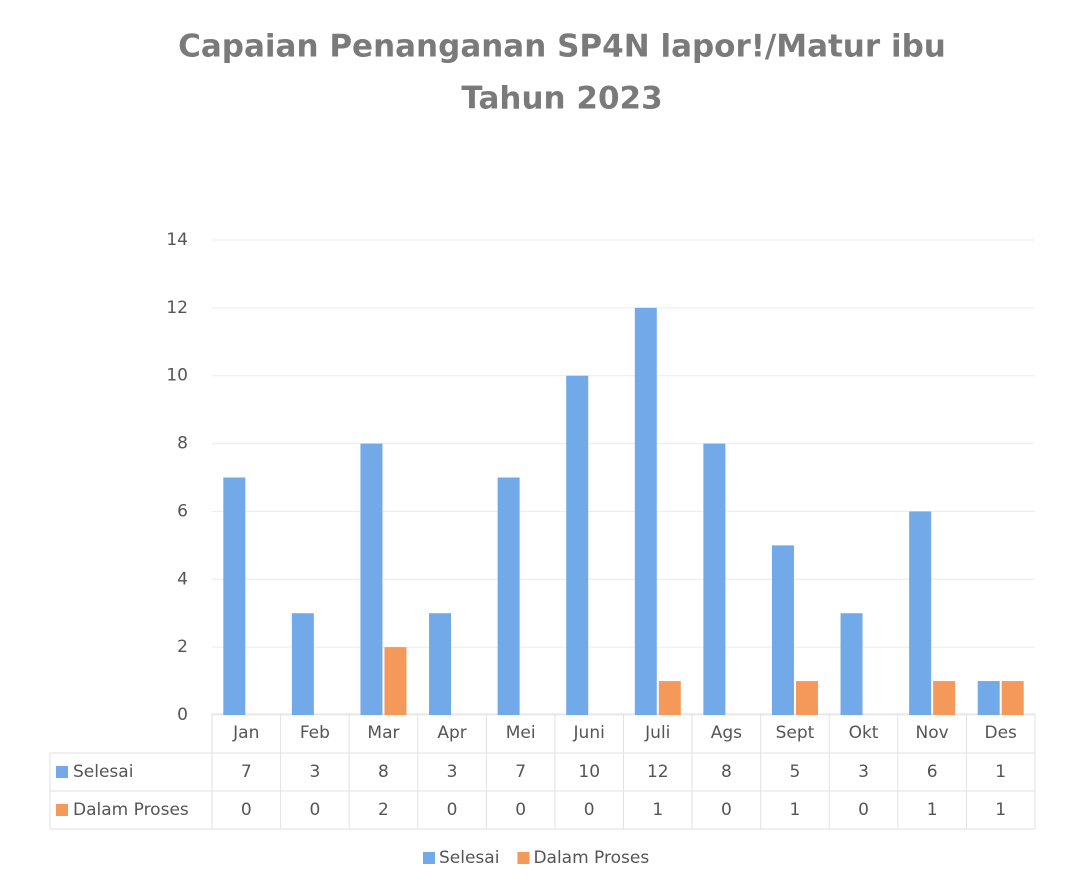  I want to click on table-cell: 10, so click(589, 772).